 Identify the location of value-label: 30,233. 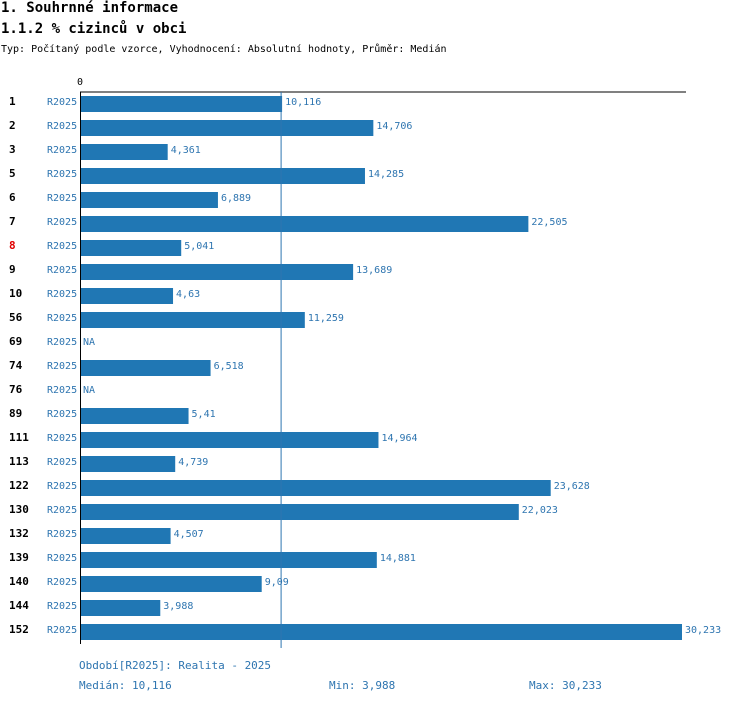
(703, 630).